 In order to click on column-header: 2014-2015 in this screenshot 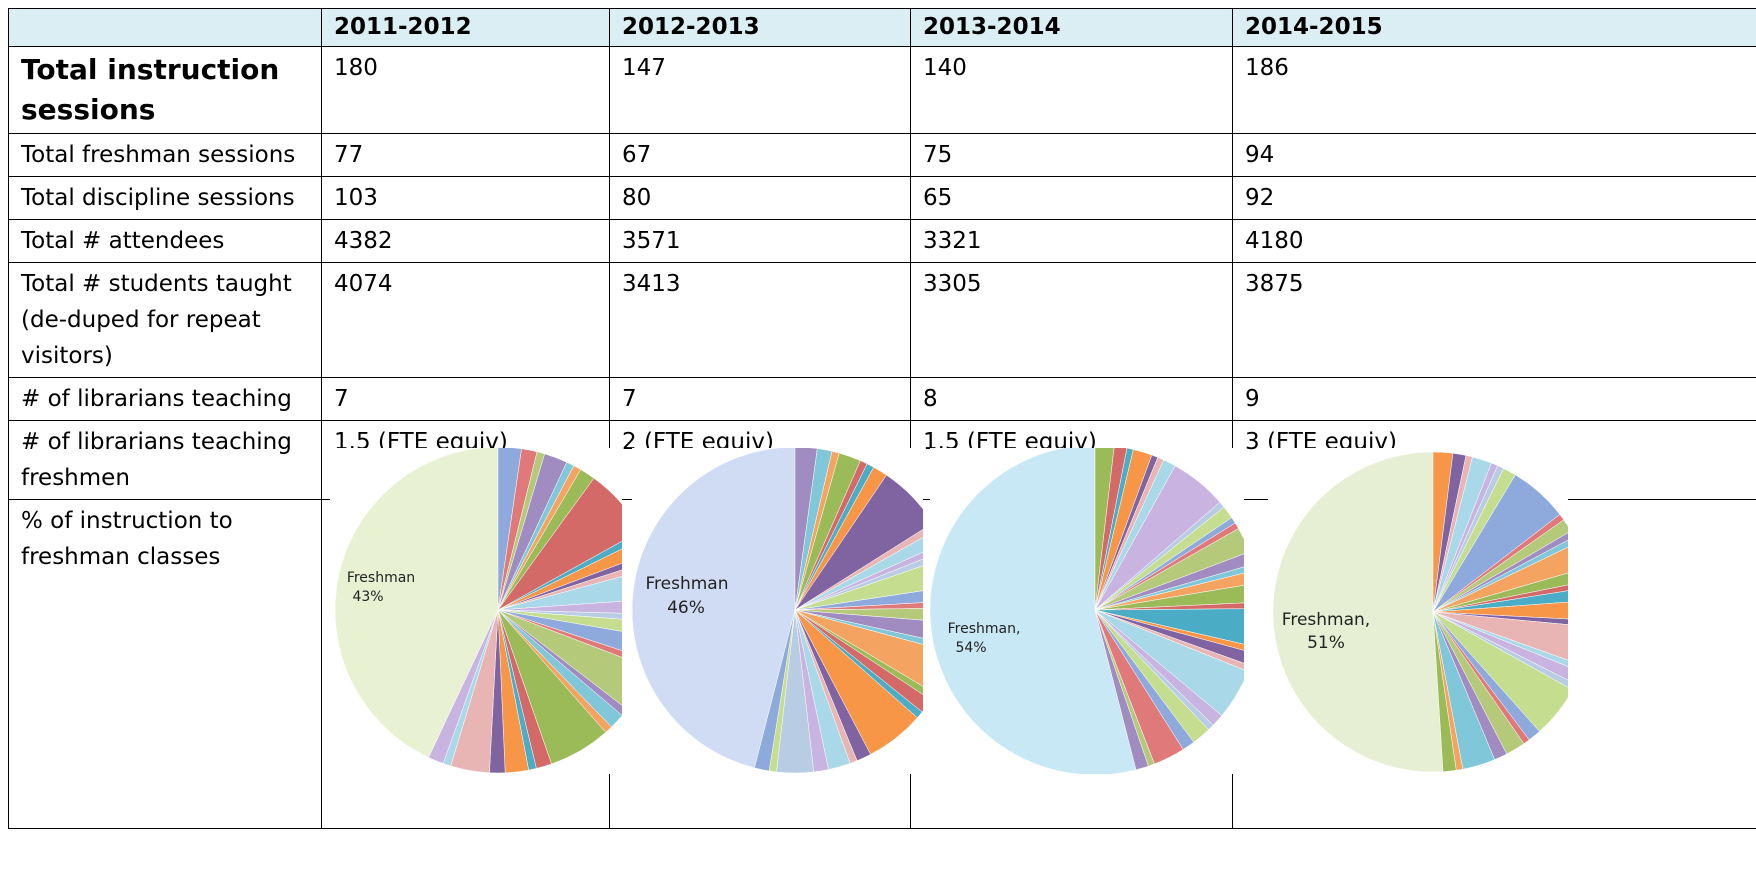, I will do `click(1494, 27)`.